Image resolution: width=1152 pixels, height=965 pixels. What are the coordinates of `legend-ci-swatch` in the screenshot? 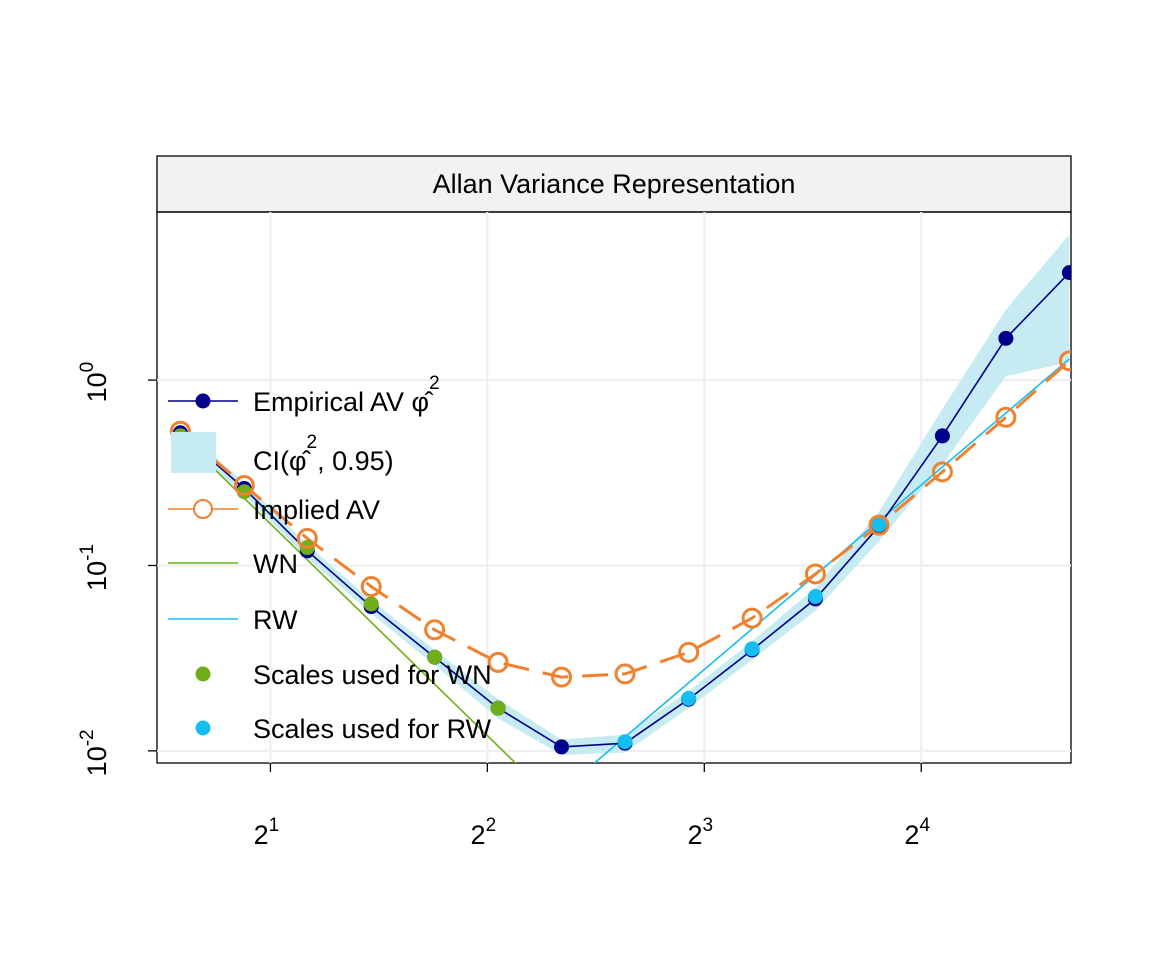 It's located at (193, 452).